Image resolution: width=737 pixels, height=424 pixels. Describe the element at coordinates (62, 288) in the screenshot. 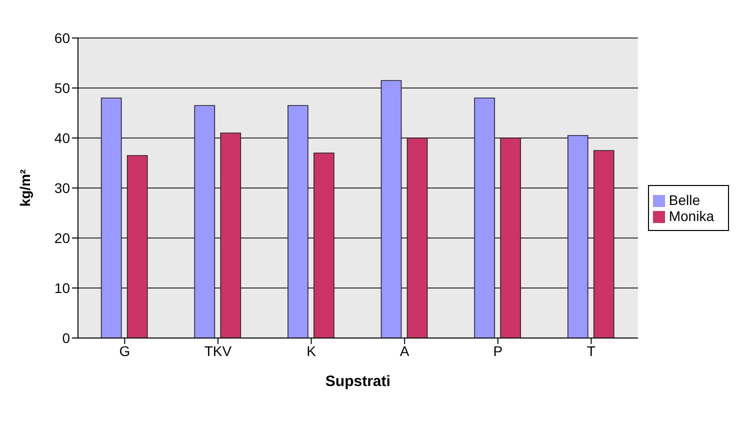

I see `y-tick-label: 10` at that location.